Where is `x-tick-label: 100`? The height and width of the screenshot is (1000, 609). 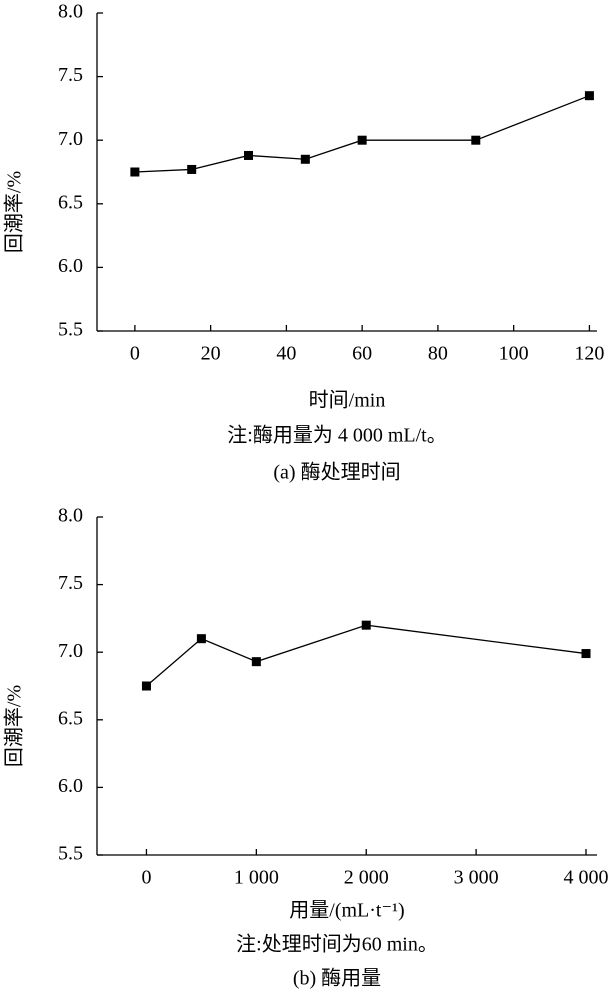
x-tick-label: 100 is located at coordinates (514, 354).